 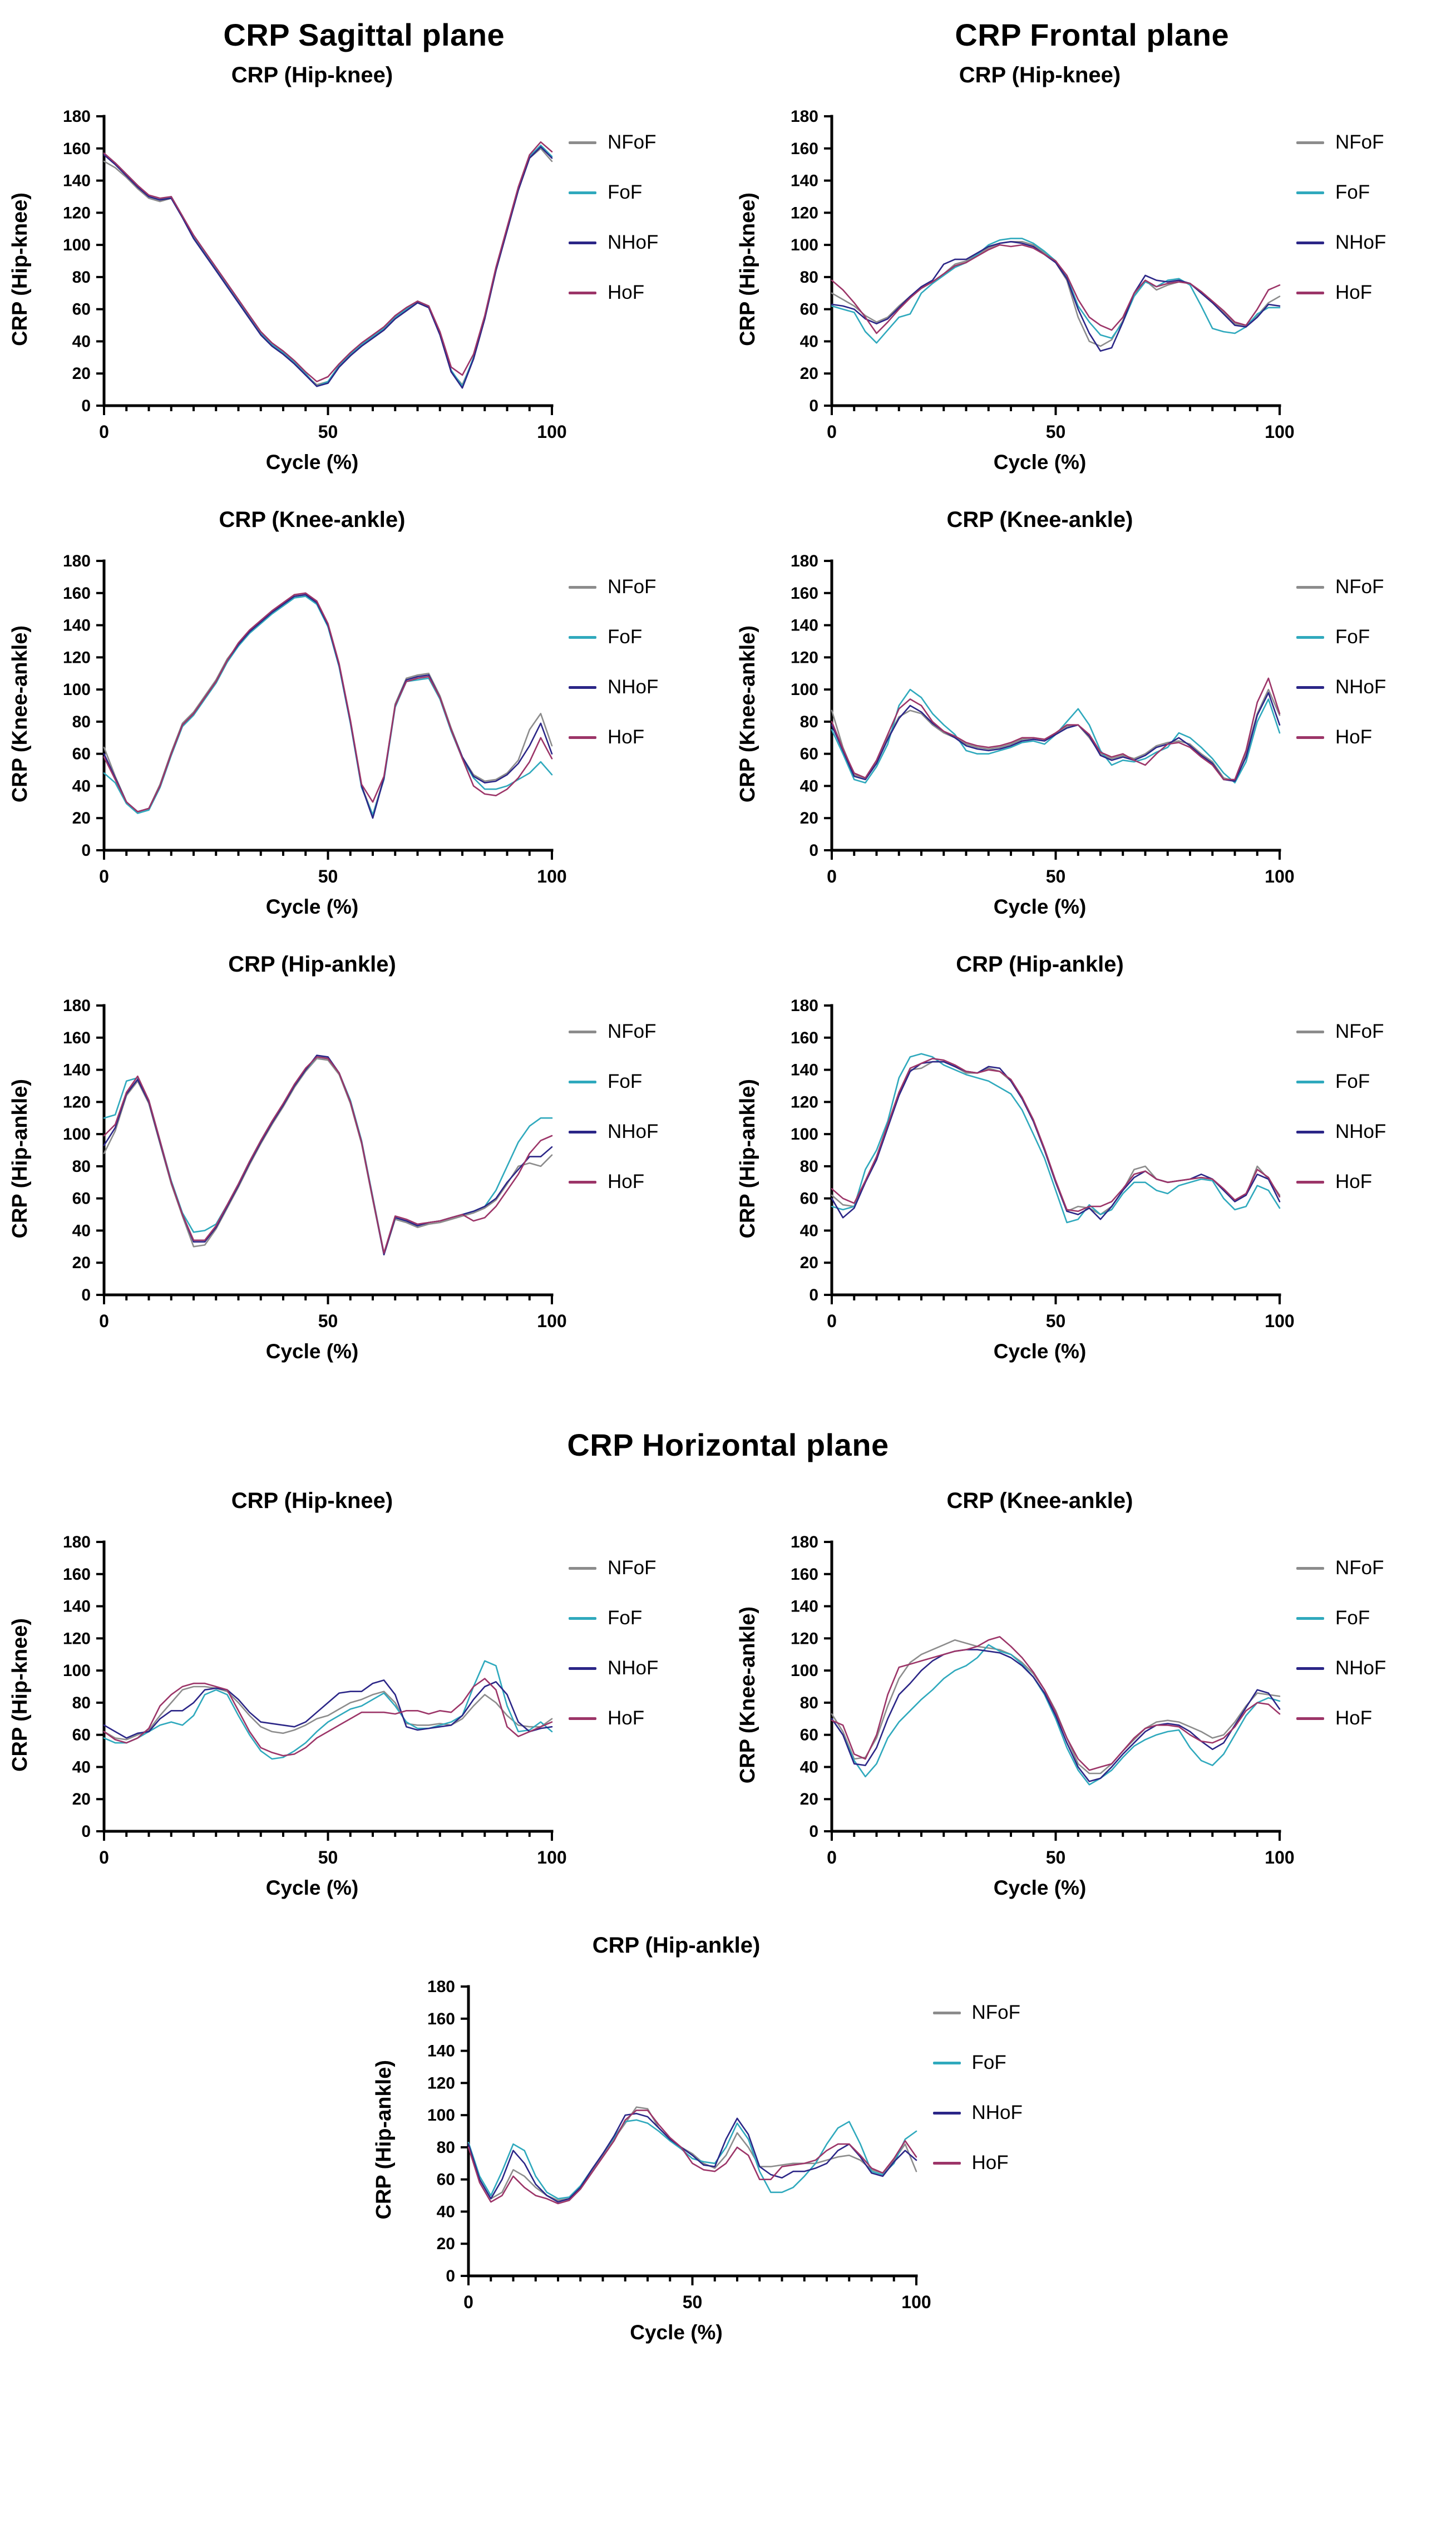 I want to click on panel-title: CRP (Hip-knee), so click(x=1040, y=75).